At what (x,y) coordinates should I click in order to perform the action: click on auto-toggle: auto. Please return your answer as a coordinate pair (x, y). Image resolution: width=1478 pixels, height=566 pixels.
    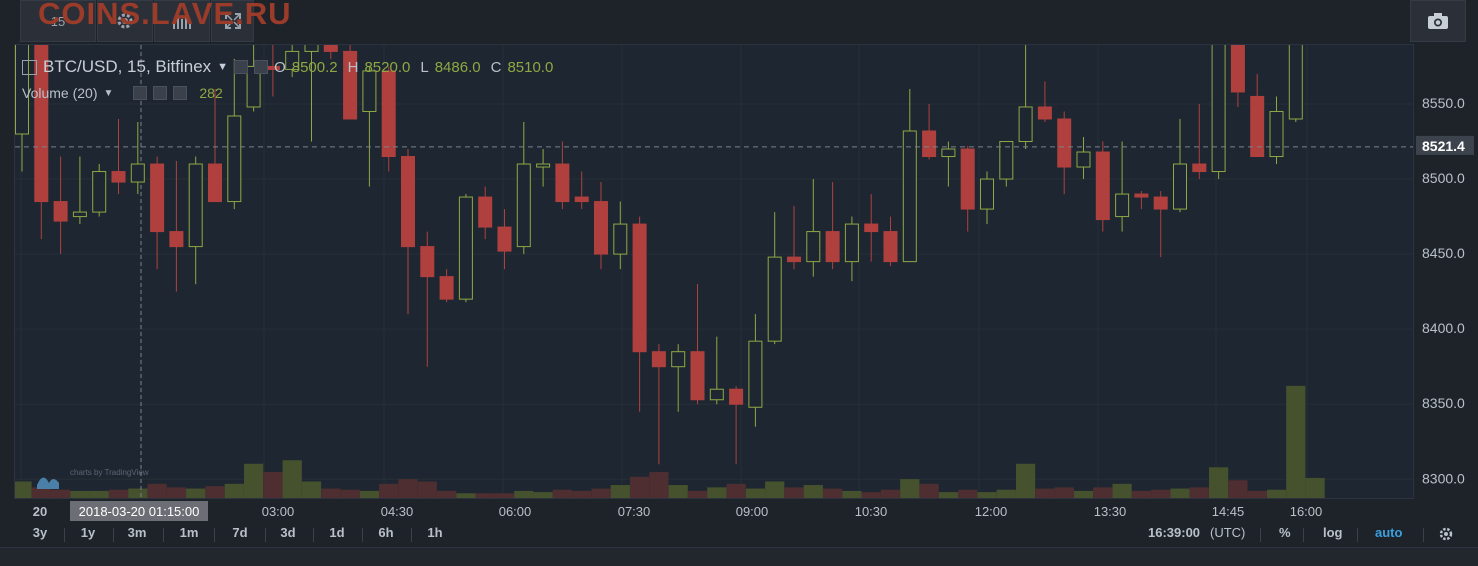
    Looking at the image, I should click on (1389, 532).